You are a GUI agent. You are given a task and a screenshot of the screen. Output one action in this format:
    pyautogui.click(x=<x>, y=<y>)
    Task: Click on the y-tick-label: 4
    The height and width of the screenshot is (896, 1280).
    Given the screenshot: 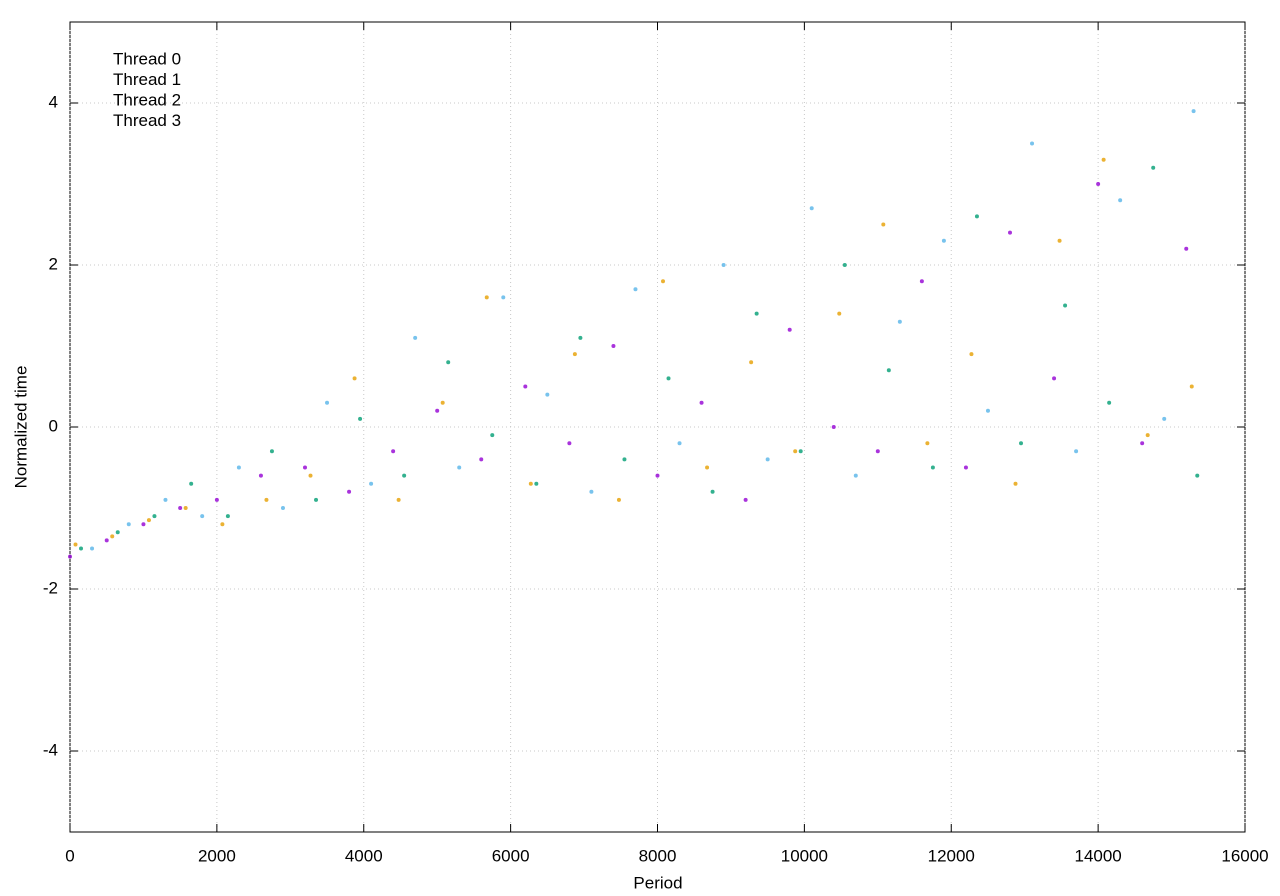 What is the action you would take?
    pyautogui.click(x=53, y=101)
    